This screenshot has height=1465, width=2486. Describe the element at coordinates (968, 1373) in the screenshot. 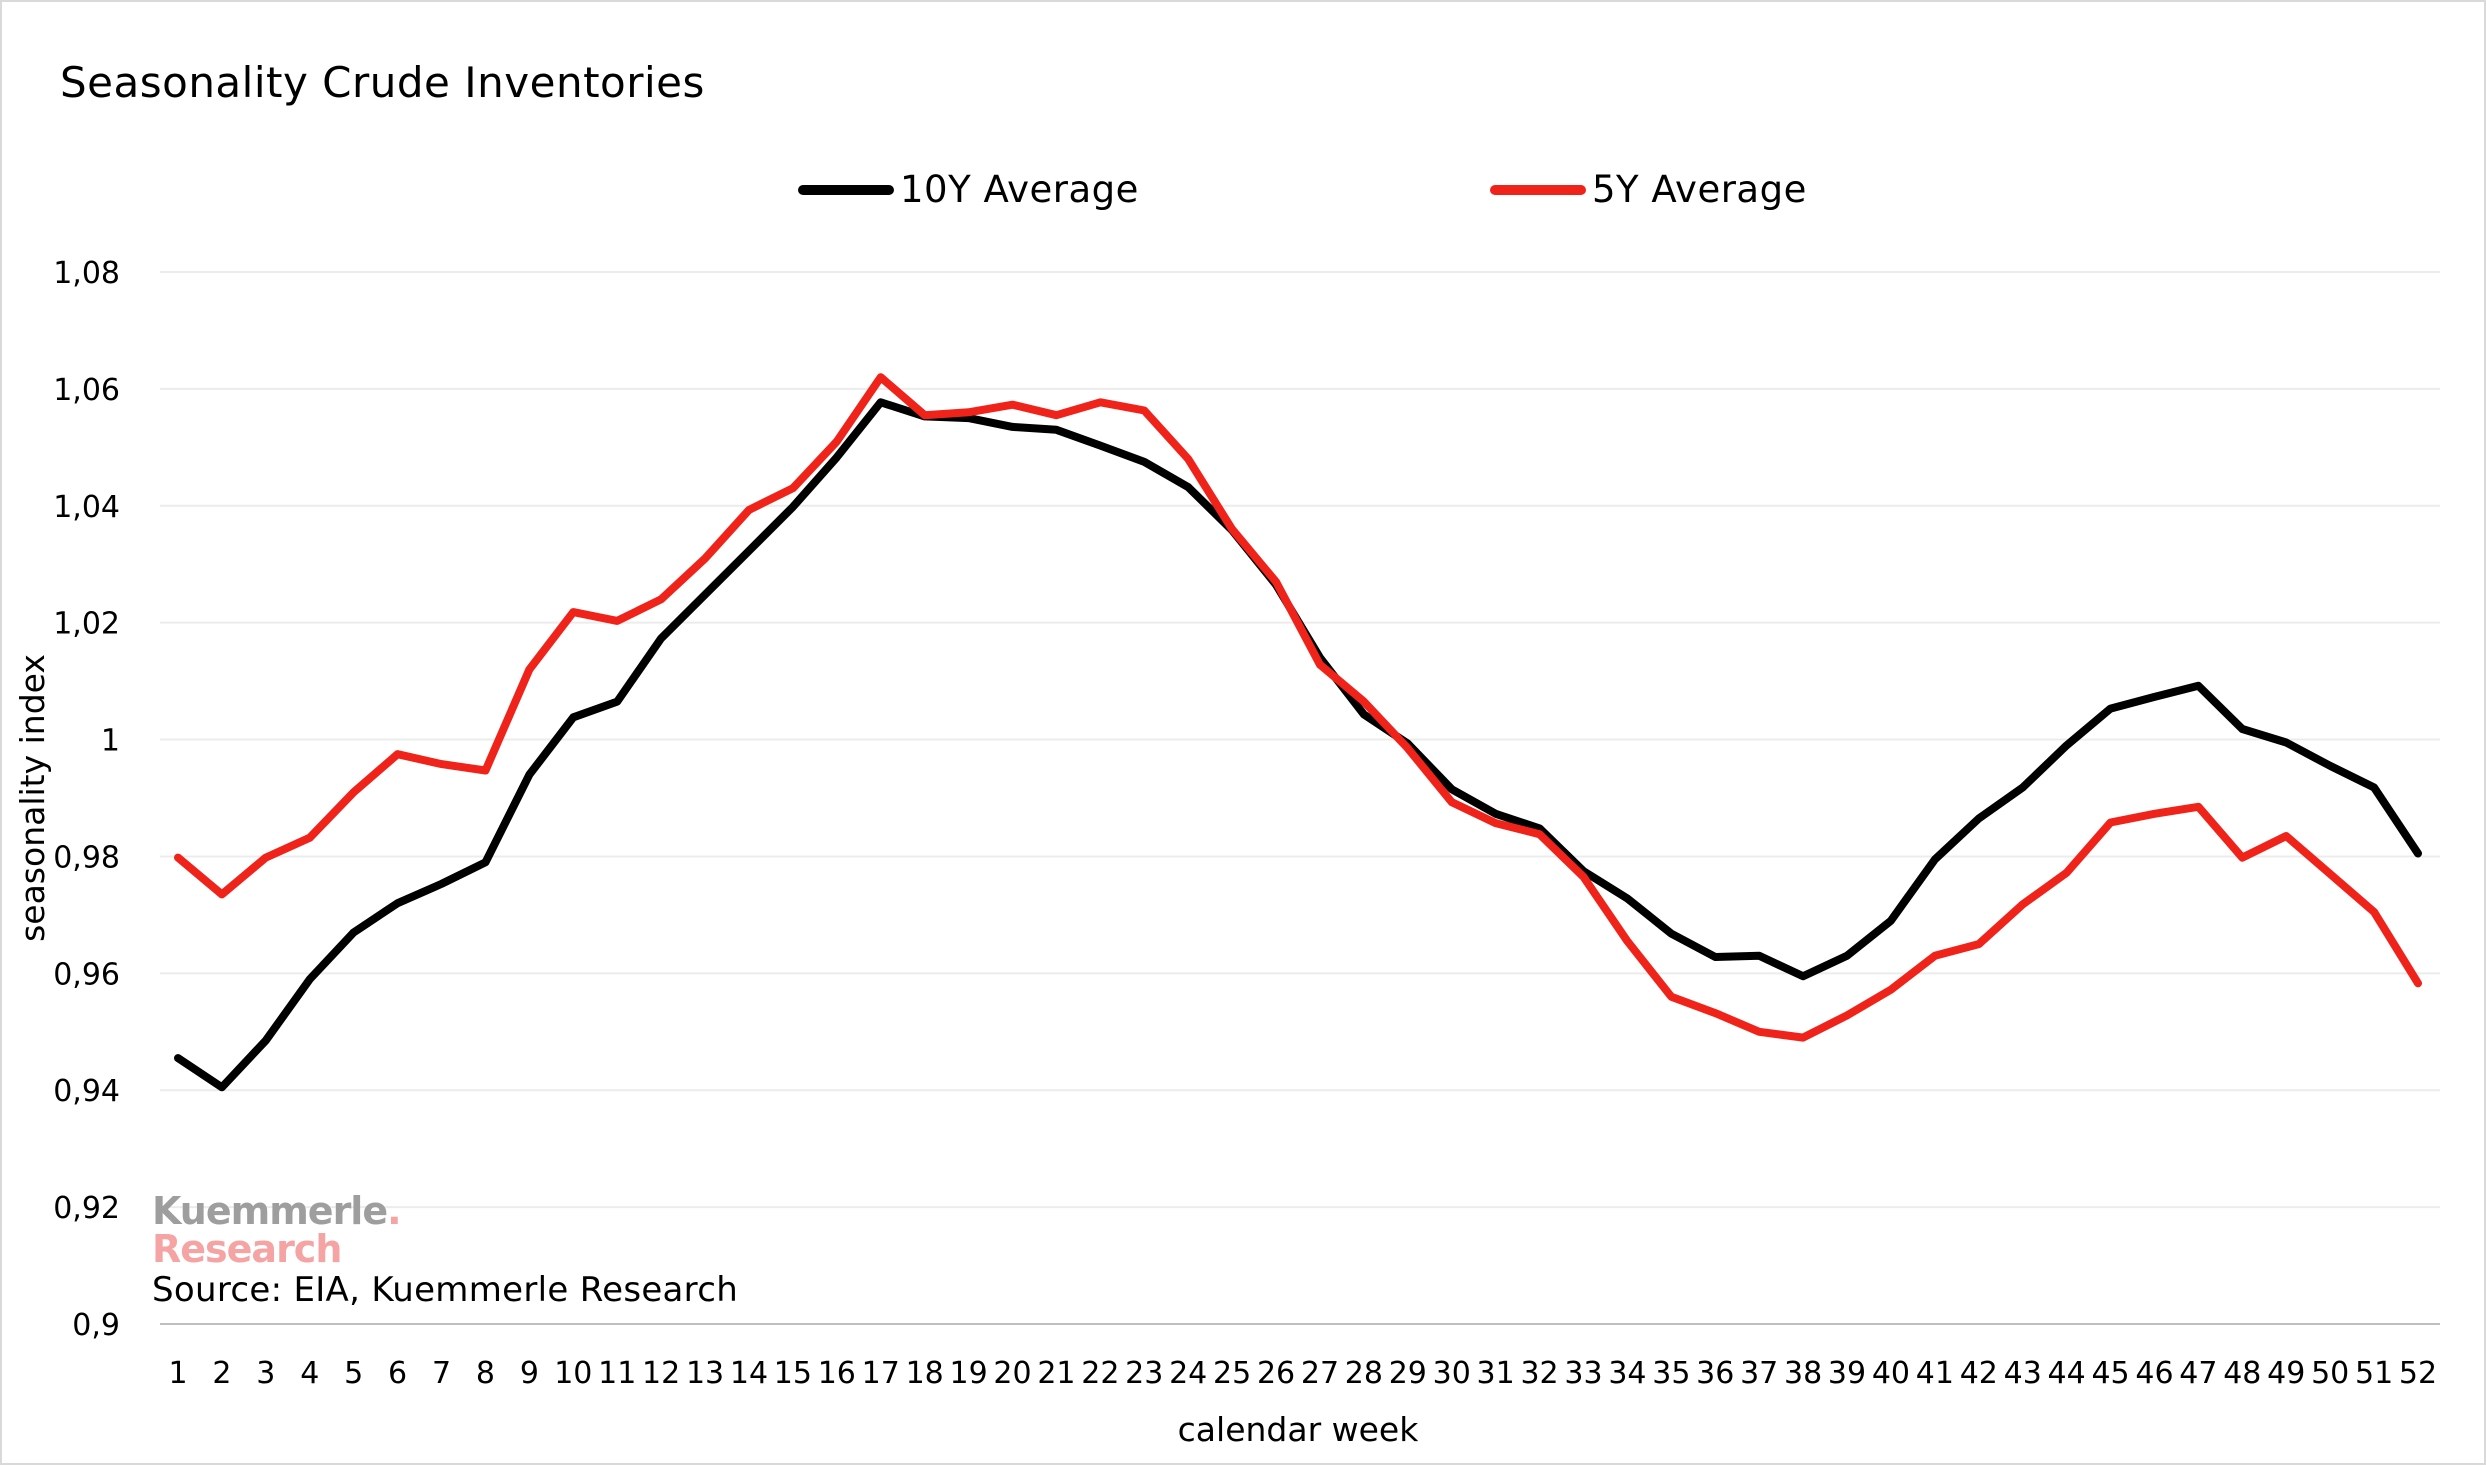

I see `x-tick-label: 19` at that location.